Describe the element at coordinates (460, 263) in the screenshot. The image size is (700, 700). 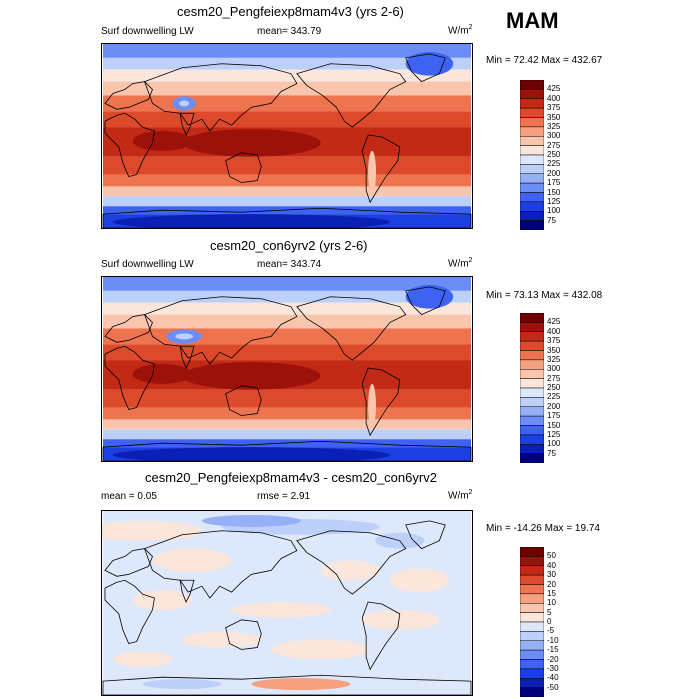
I see `panel-2-units: W/m2` at that location.